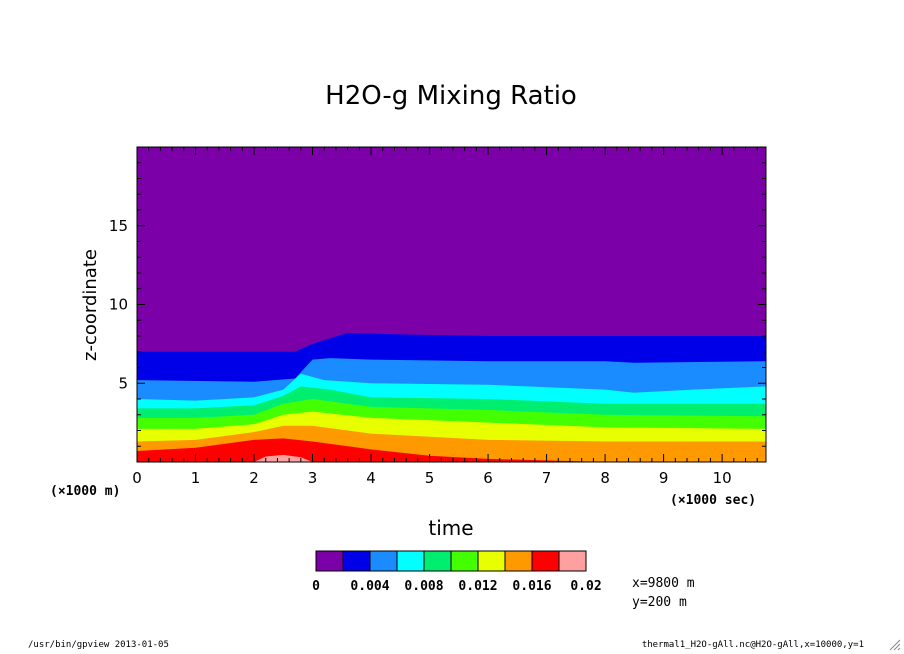 The width and height of the screenshot is (904, 654). What do you see at coordinates (118, 226) in the screenshot?
I see `y-tick-label: 15` at bounding box center [118, 226].